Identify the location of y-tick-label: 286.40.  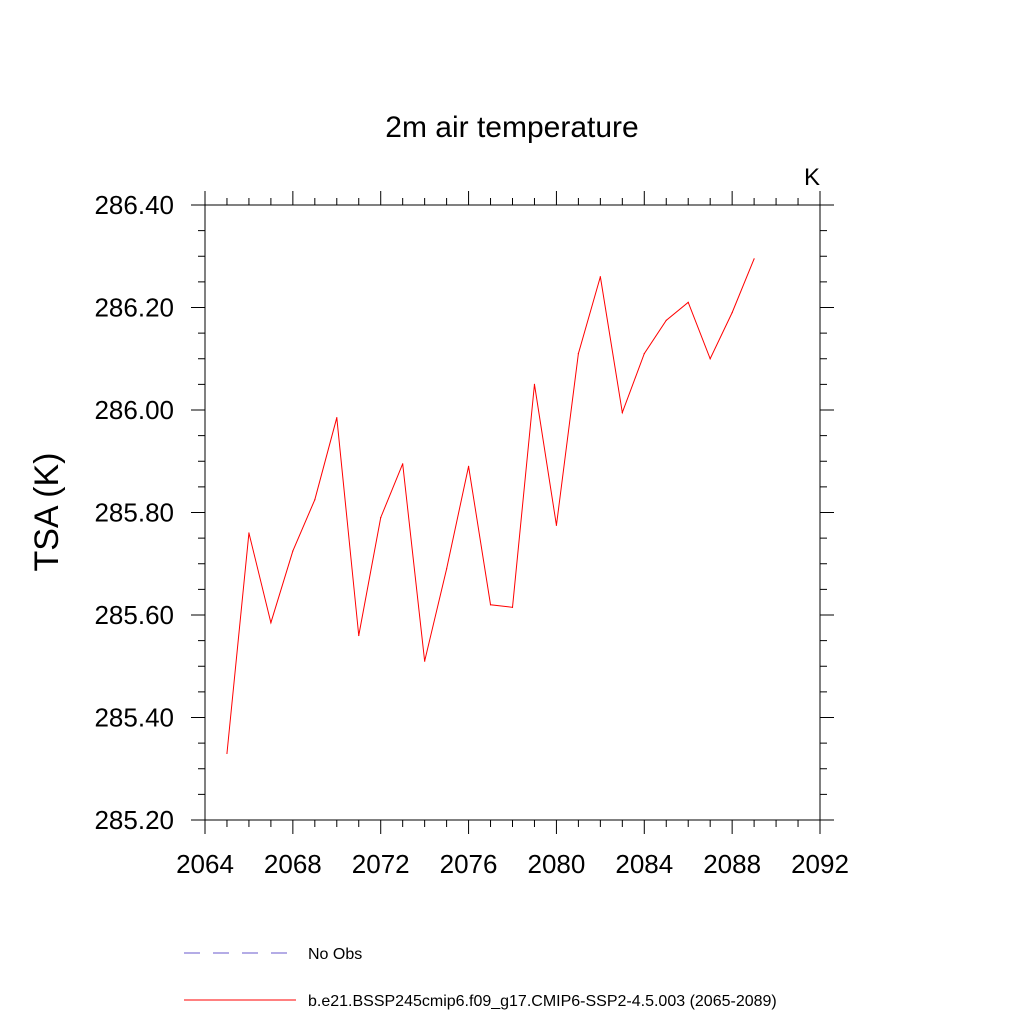
(134, 205).